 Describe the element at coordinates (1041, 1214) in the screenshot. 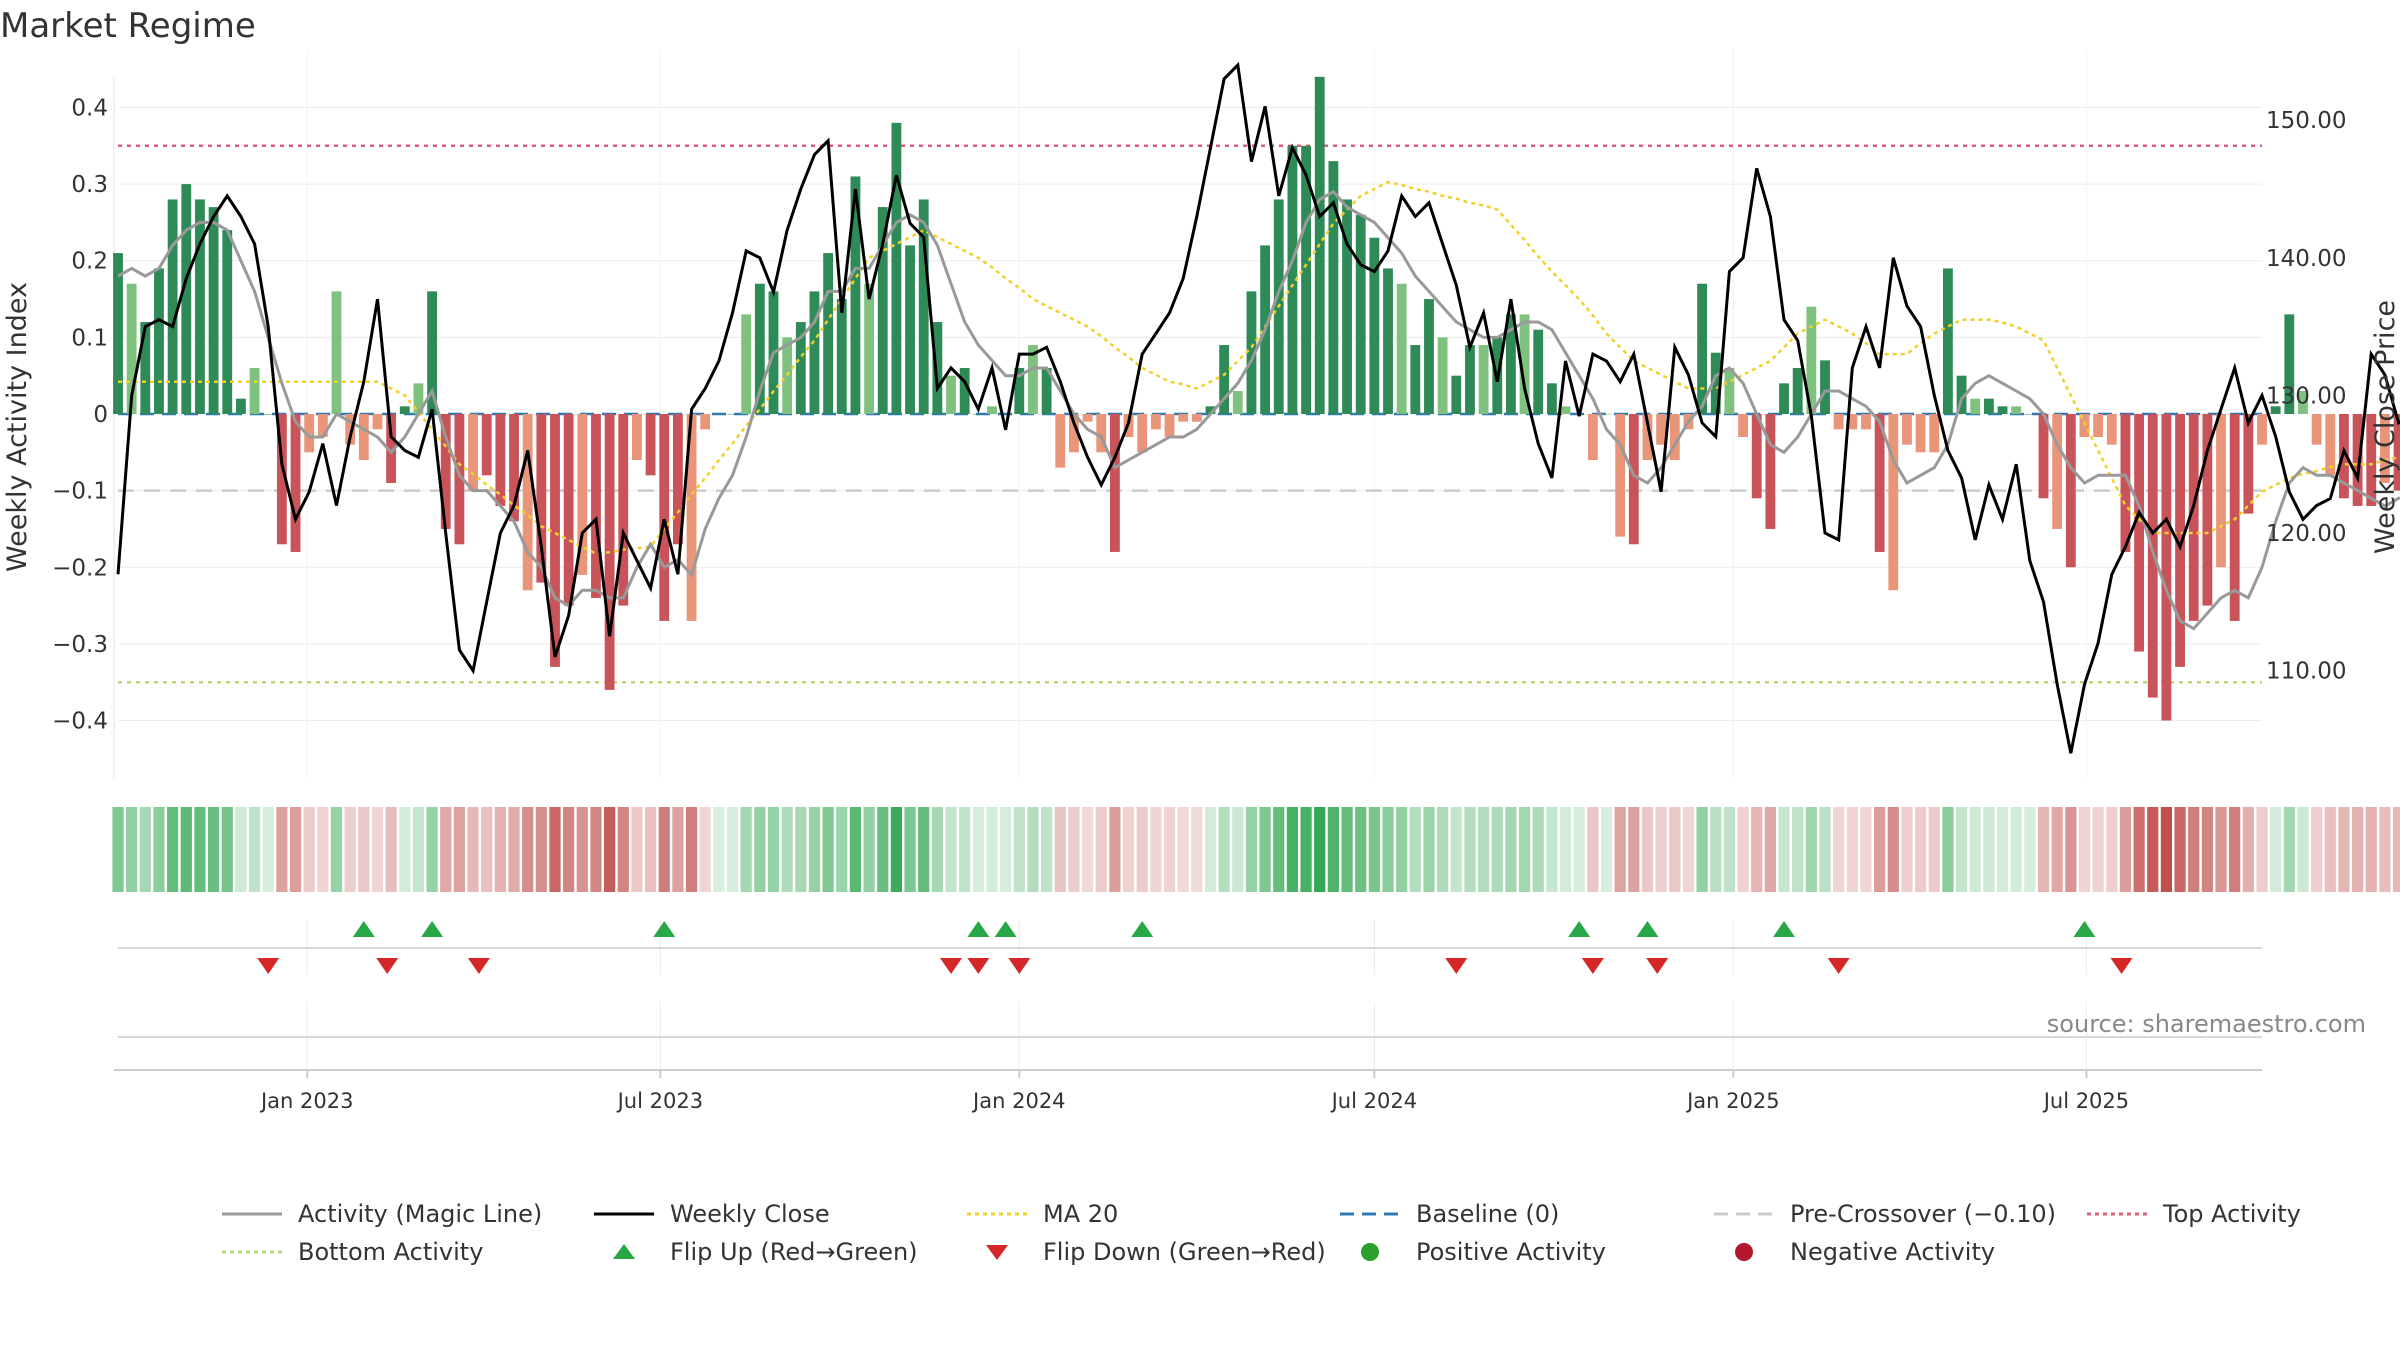

I see `legend-item: MA 20` at that location.